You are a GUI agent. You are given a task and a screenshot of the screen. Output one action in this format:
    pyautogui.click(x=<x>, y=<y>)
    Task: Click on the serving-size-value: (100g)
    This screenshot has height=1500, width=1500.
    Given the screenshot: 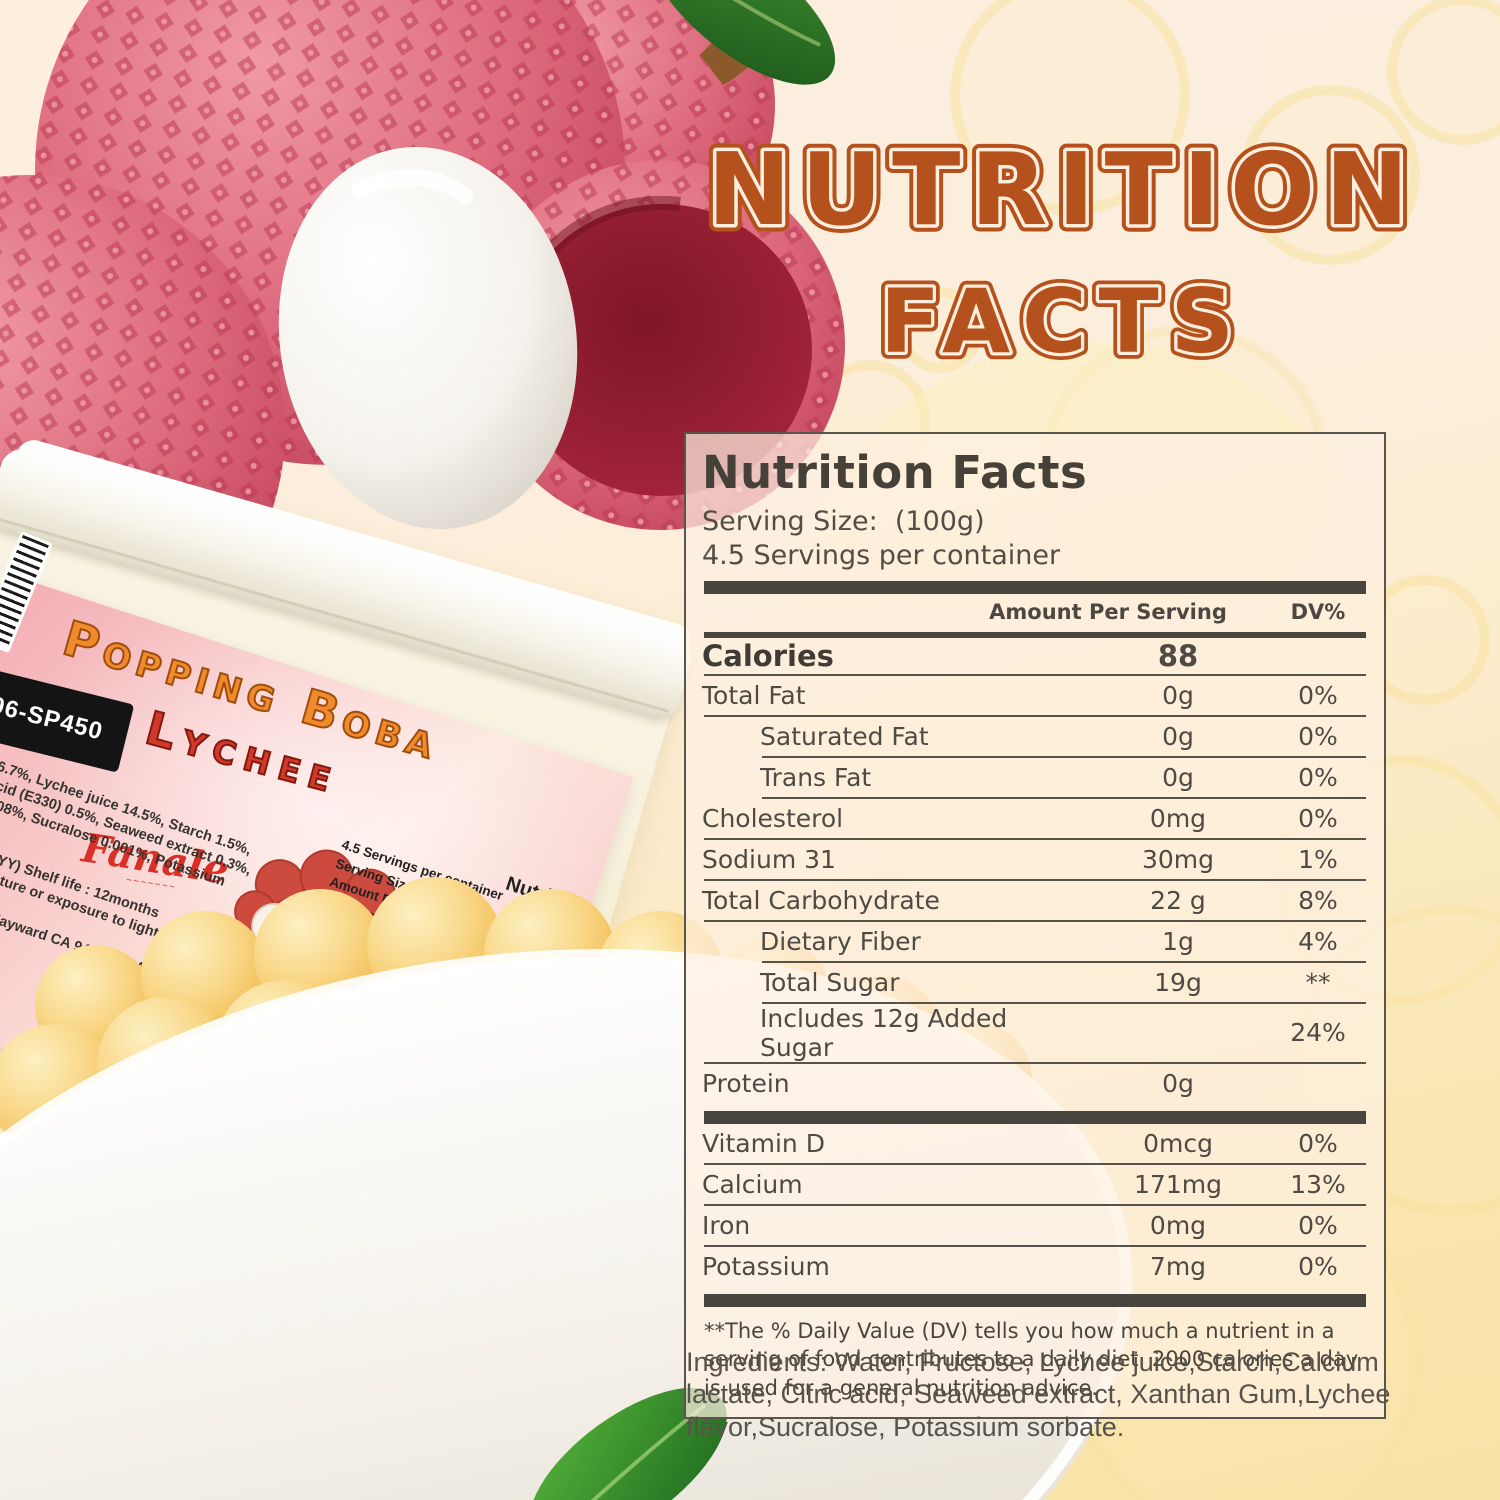 What is the action you would take?
    pyautogui.click(x=939, y=521)
    